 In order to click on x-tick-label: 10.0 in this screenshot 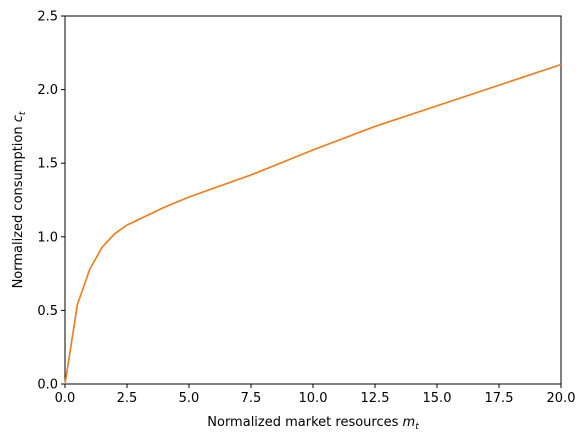, I will do `click(313, 398)`.